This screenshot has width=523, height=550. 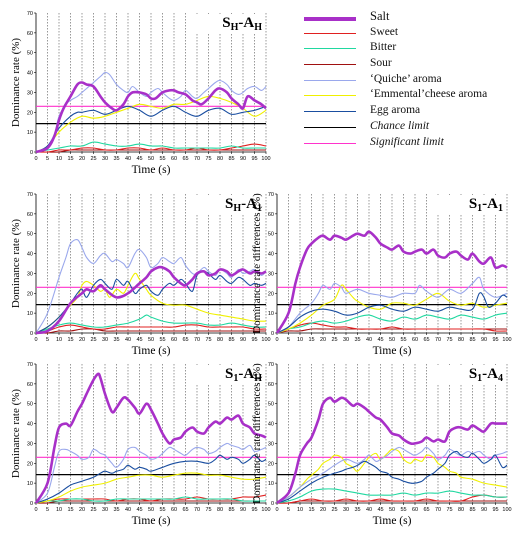 What do you see at coordinates (243, 375) in the screenshot?
I see `panel-title: S1-AH` at bounding box center [243, 375].